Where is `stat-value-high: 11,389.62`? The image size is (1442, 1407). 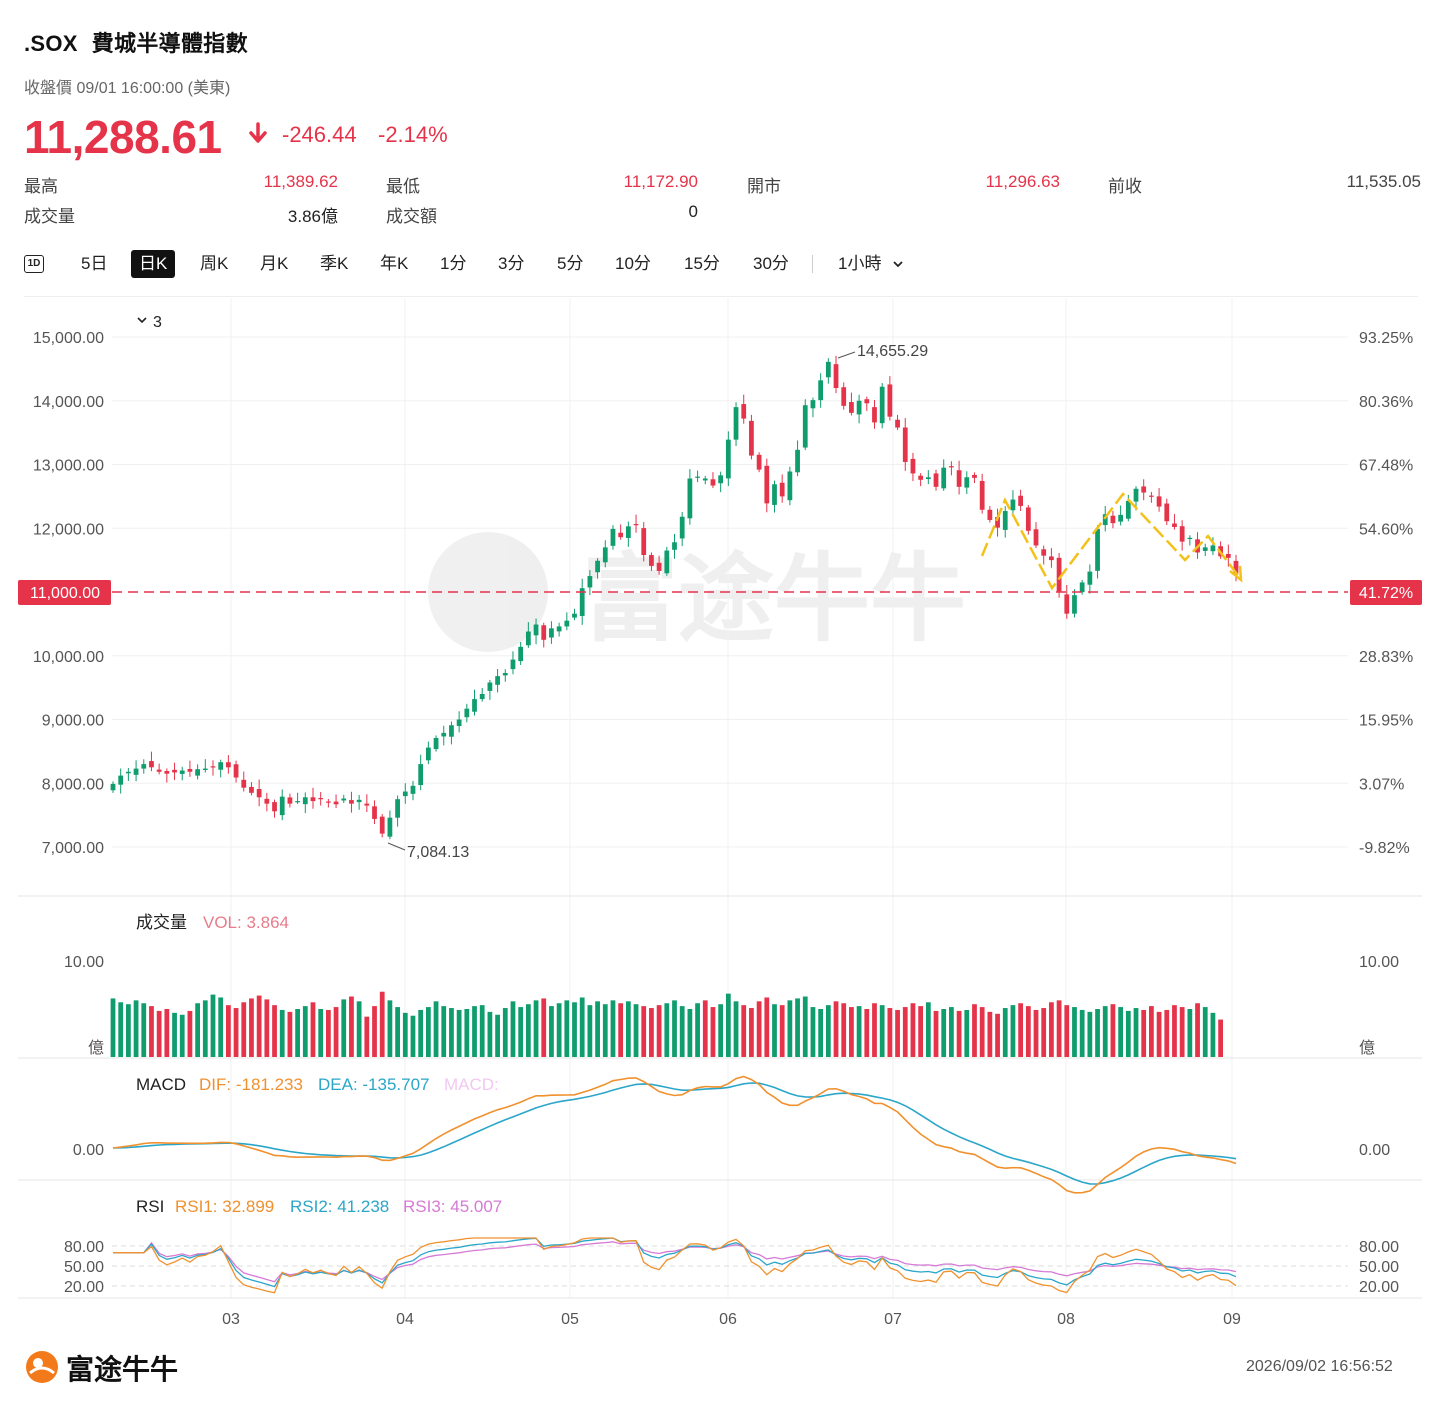 stat-value-high: 11,389.62 is located at coordinates (300, 181).